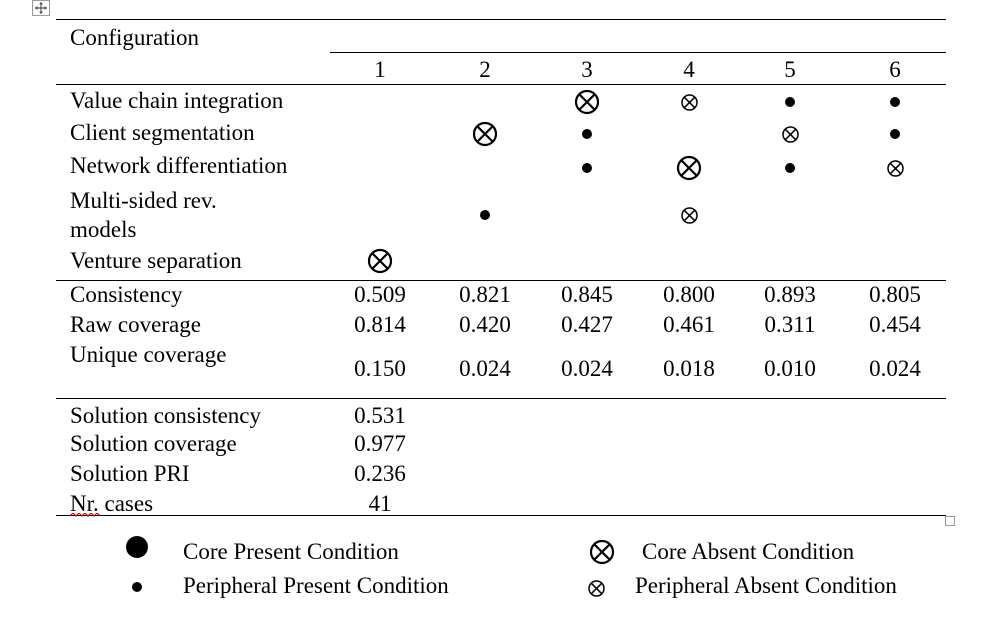 The width and height of the screenshot is (1006, 636). What do you see at coordinates (166, 415) in the screenshot?
I see `solution-label: Solution consistency` at bounding box center [166, 415].